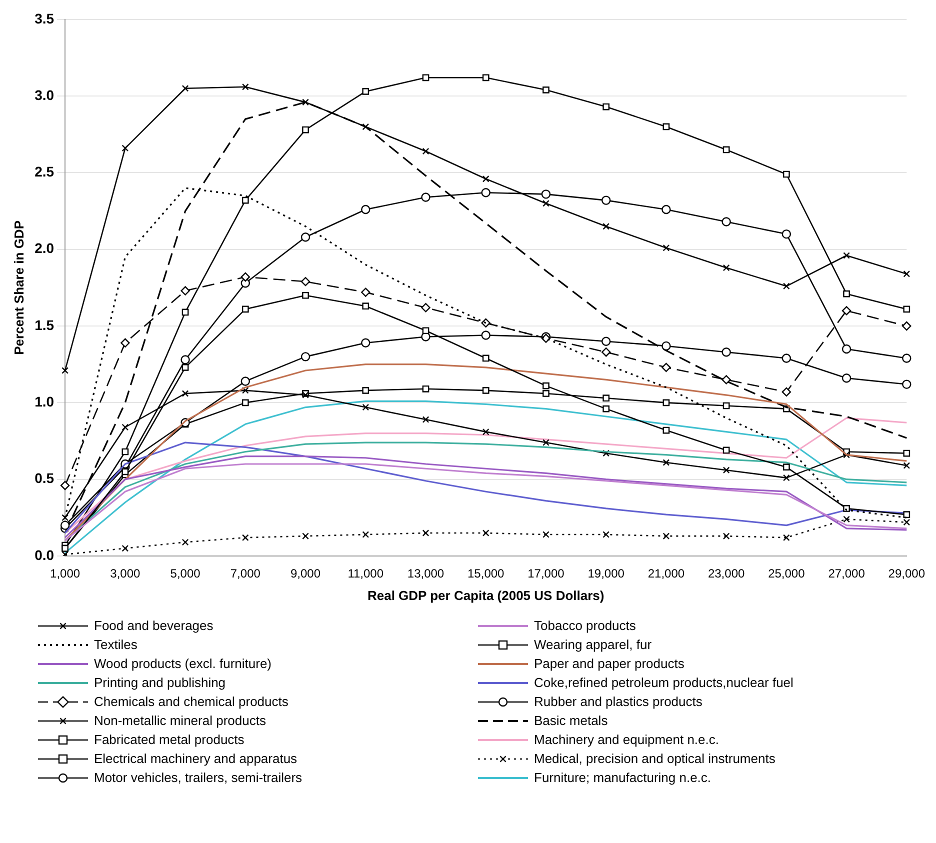  I want to click on x-tick-label: 23,000, so click(726, 573).